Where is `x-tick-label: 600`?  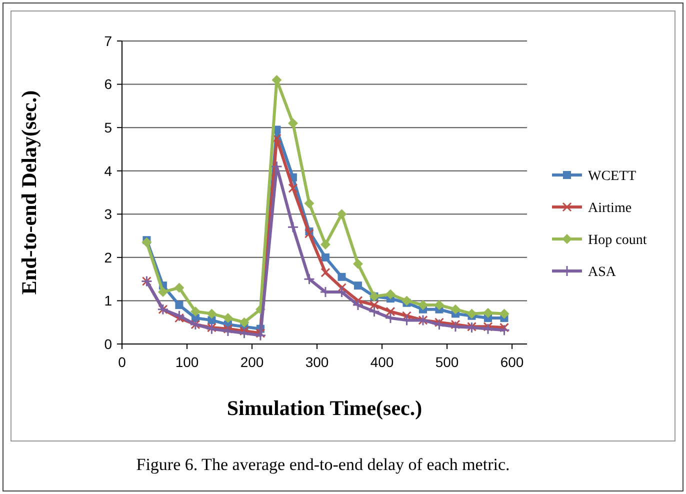
x-tick-label: 600 is located at coordinates (512, 362).